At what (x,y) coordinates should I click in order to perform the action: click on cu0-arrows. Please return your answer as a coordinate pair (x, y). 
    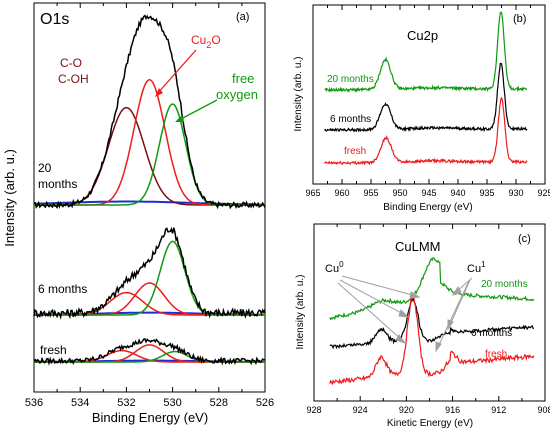
    Looking at the image, I should click on (379, 309).